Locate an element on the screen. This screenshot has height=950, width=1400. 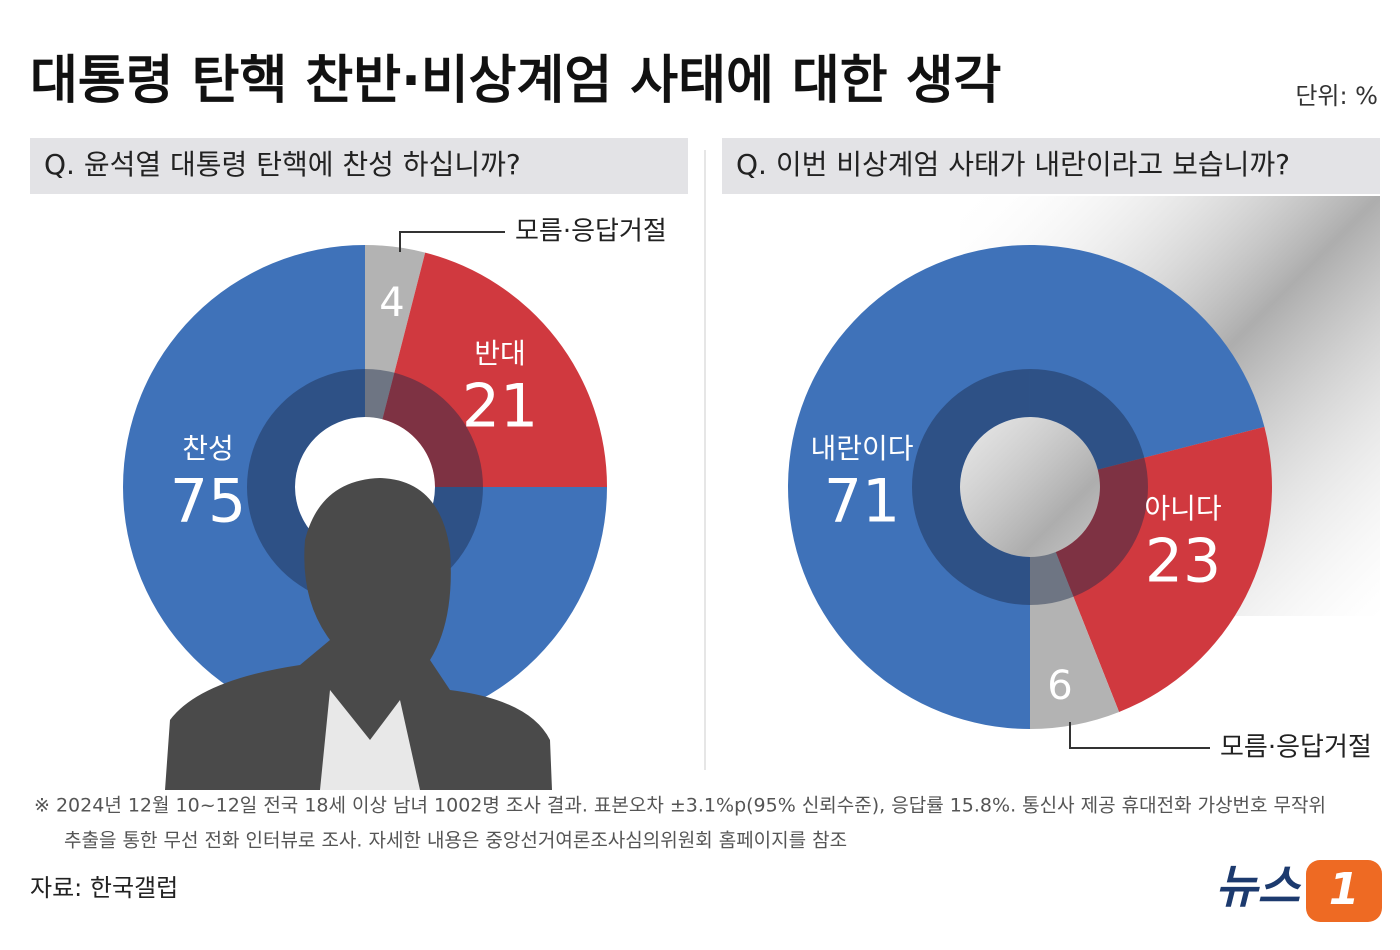
category-label: 내란이다 is located at coordinates (861, 448).